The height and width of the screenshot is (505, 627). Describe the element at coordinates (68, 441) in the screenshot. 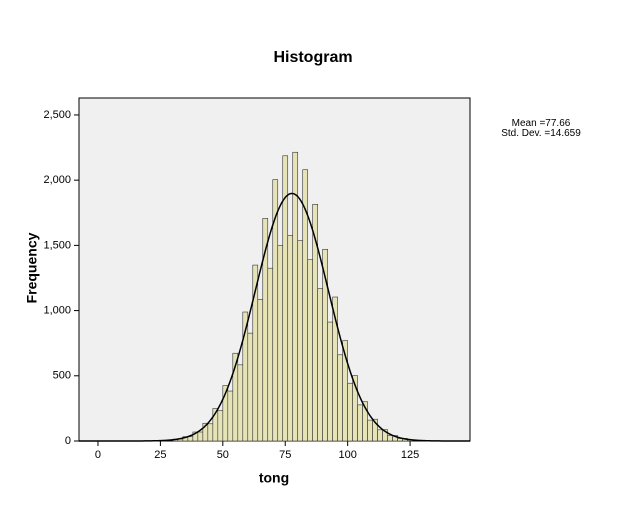

I see `y-tick-label: 0` at that location.